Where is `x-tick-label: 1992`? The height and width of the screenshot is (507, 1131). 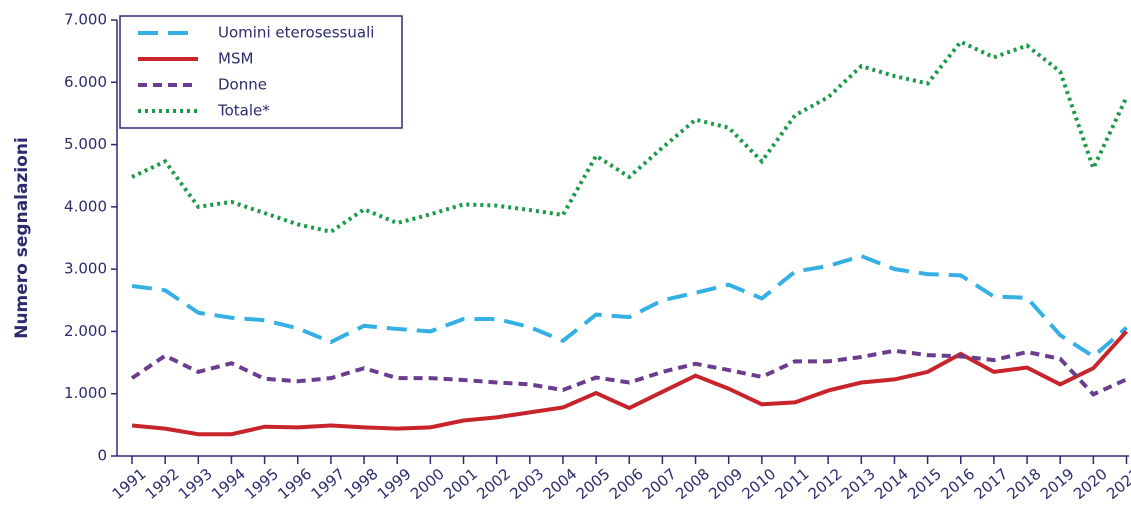
x-tick-label: 1992 is located at coordinates (162, 484).